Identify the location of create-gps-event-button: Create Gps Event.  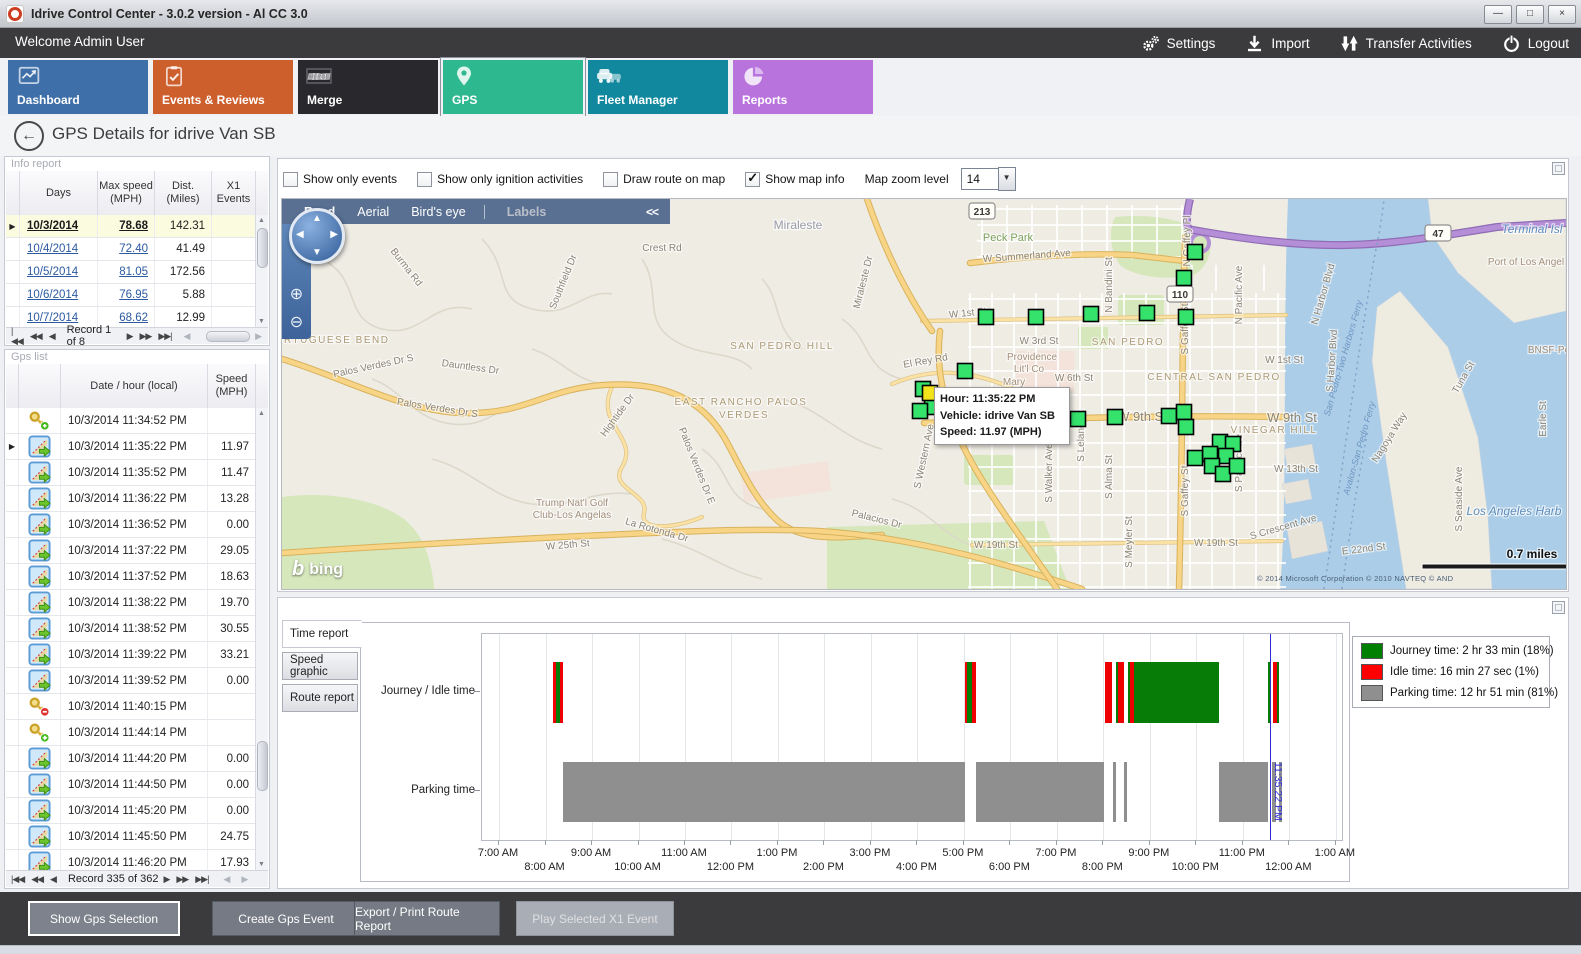
(286, 918).